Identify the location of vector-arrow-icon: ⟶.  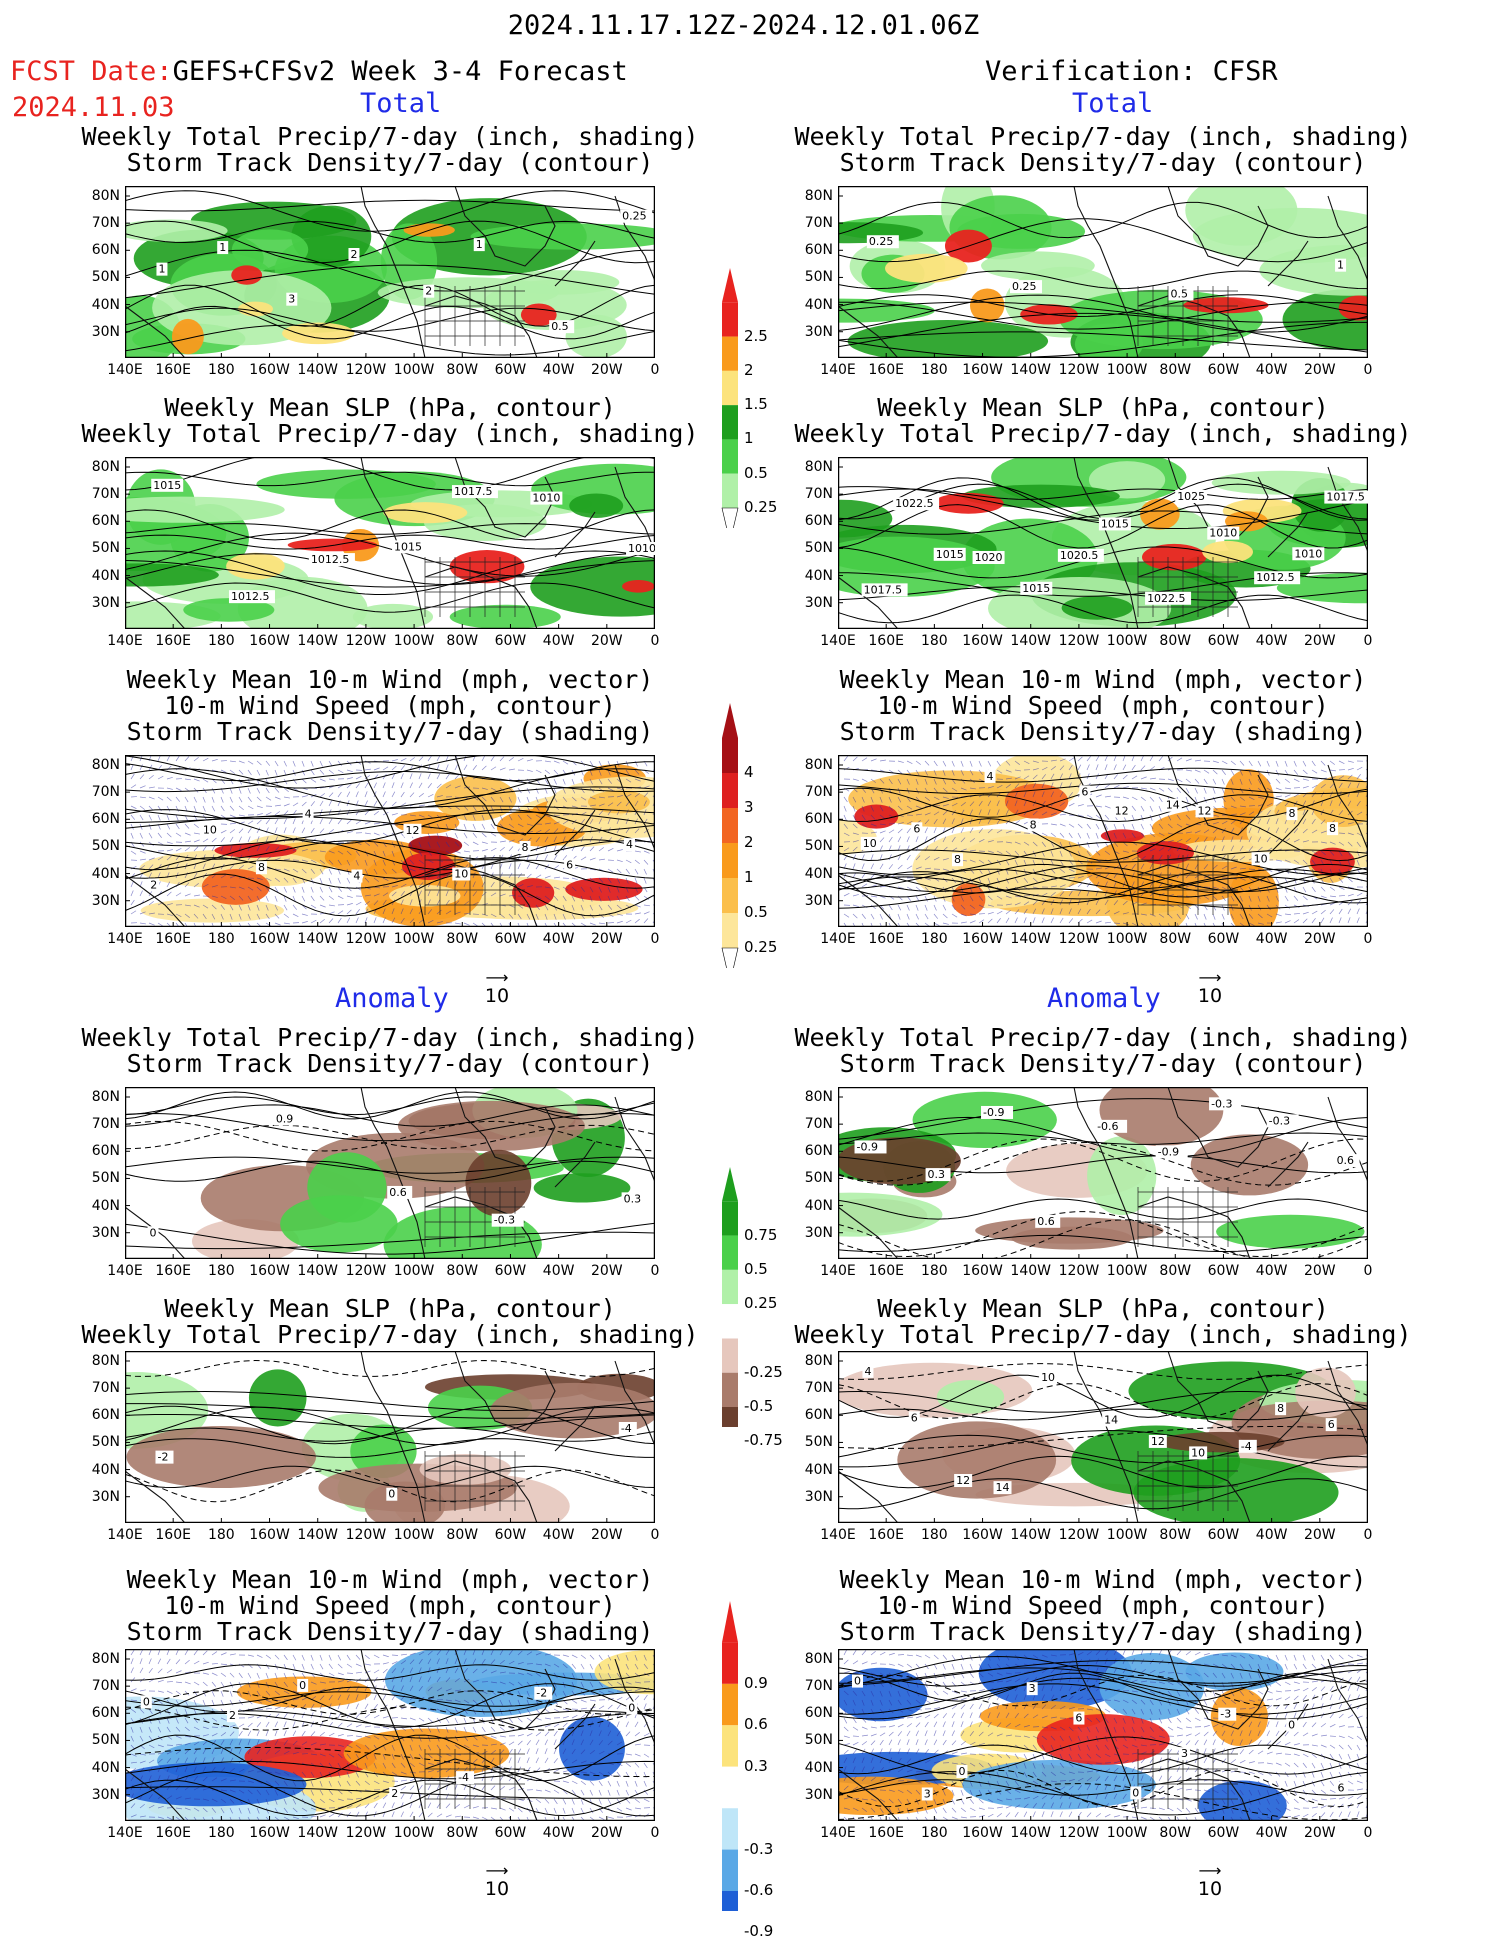
(1210, 978).